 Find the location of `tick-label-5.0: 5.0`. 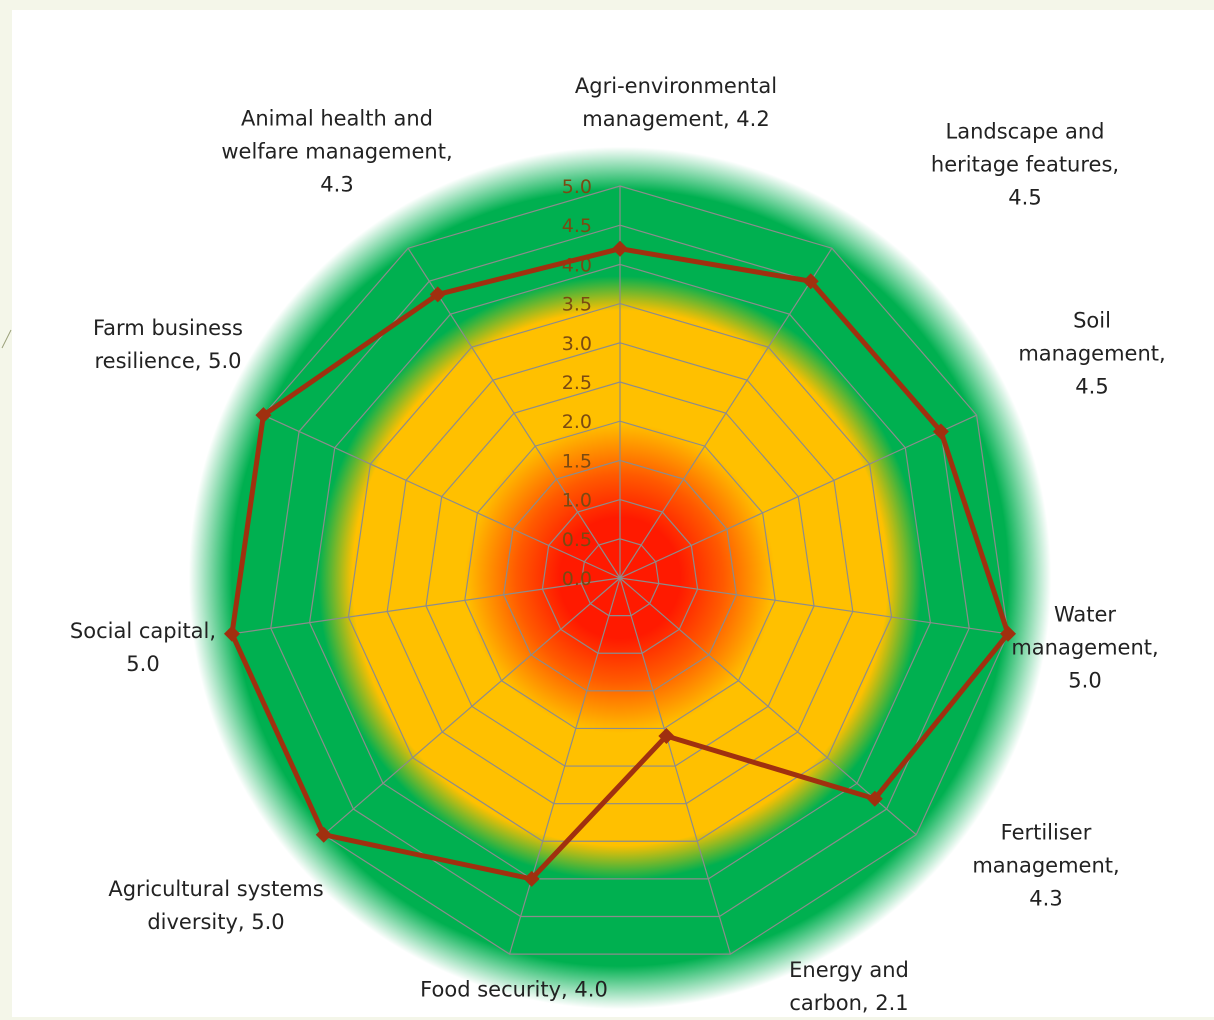

tick-label-5.0: 5.0 is located at coordinates (577, 187).